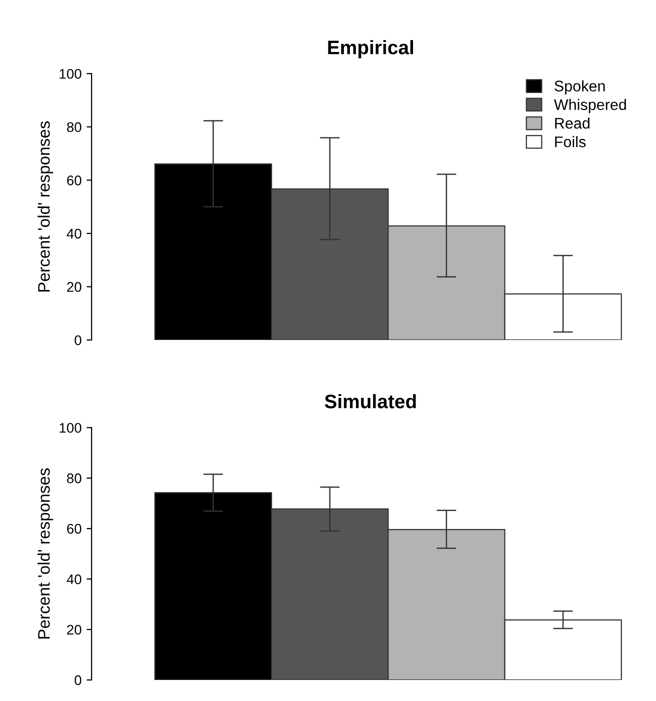 The width and height of the screenshot is (656, 701). What do you see at coordinates (371, 49) in the screenshot?
I see `chart-title: Empirical` at bounding box center [371, 49].